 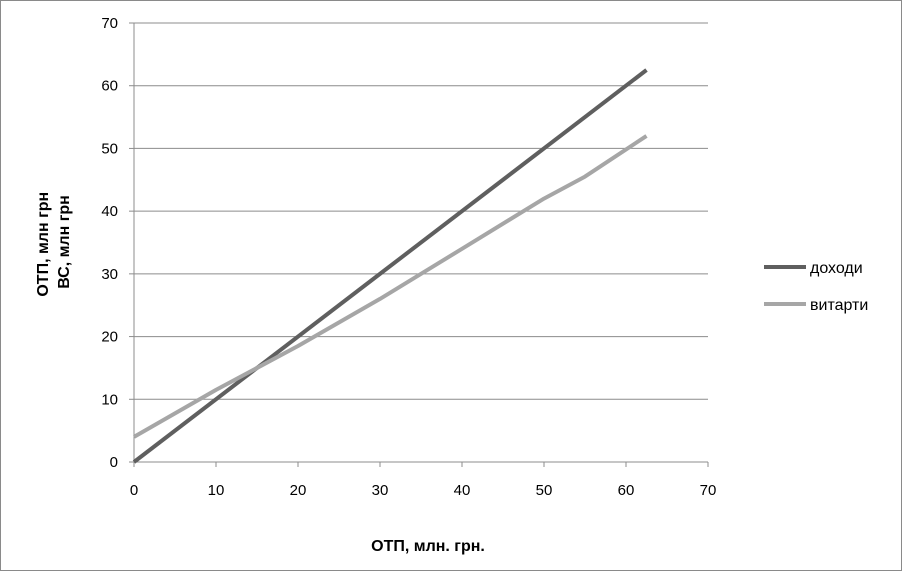 What do you see at coordinates (109, 148) in the screenshot?
I see `y-tick-label: 50` at bounding box center [109, 148].